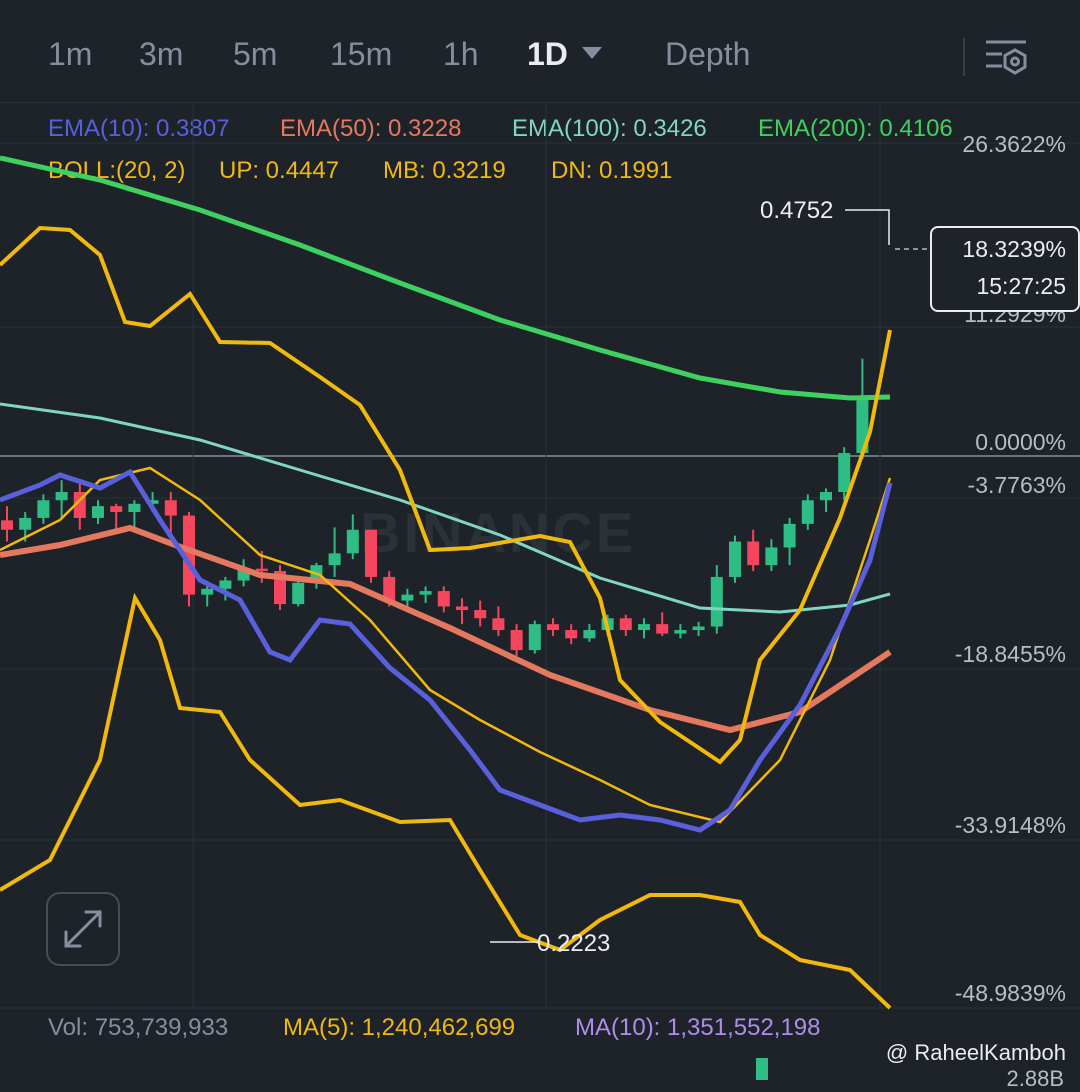  I want to click on tab-1h: 1h, so click(461, 54).